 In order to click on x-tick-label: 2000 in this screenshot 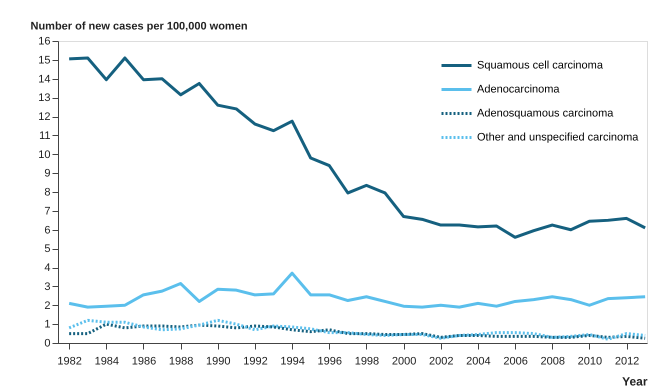, I will do `click(404, 362)`.